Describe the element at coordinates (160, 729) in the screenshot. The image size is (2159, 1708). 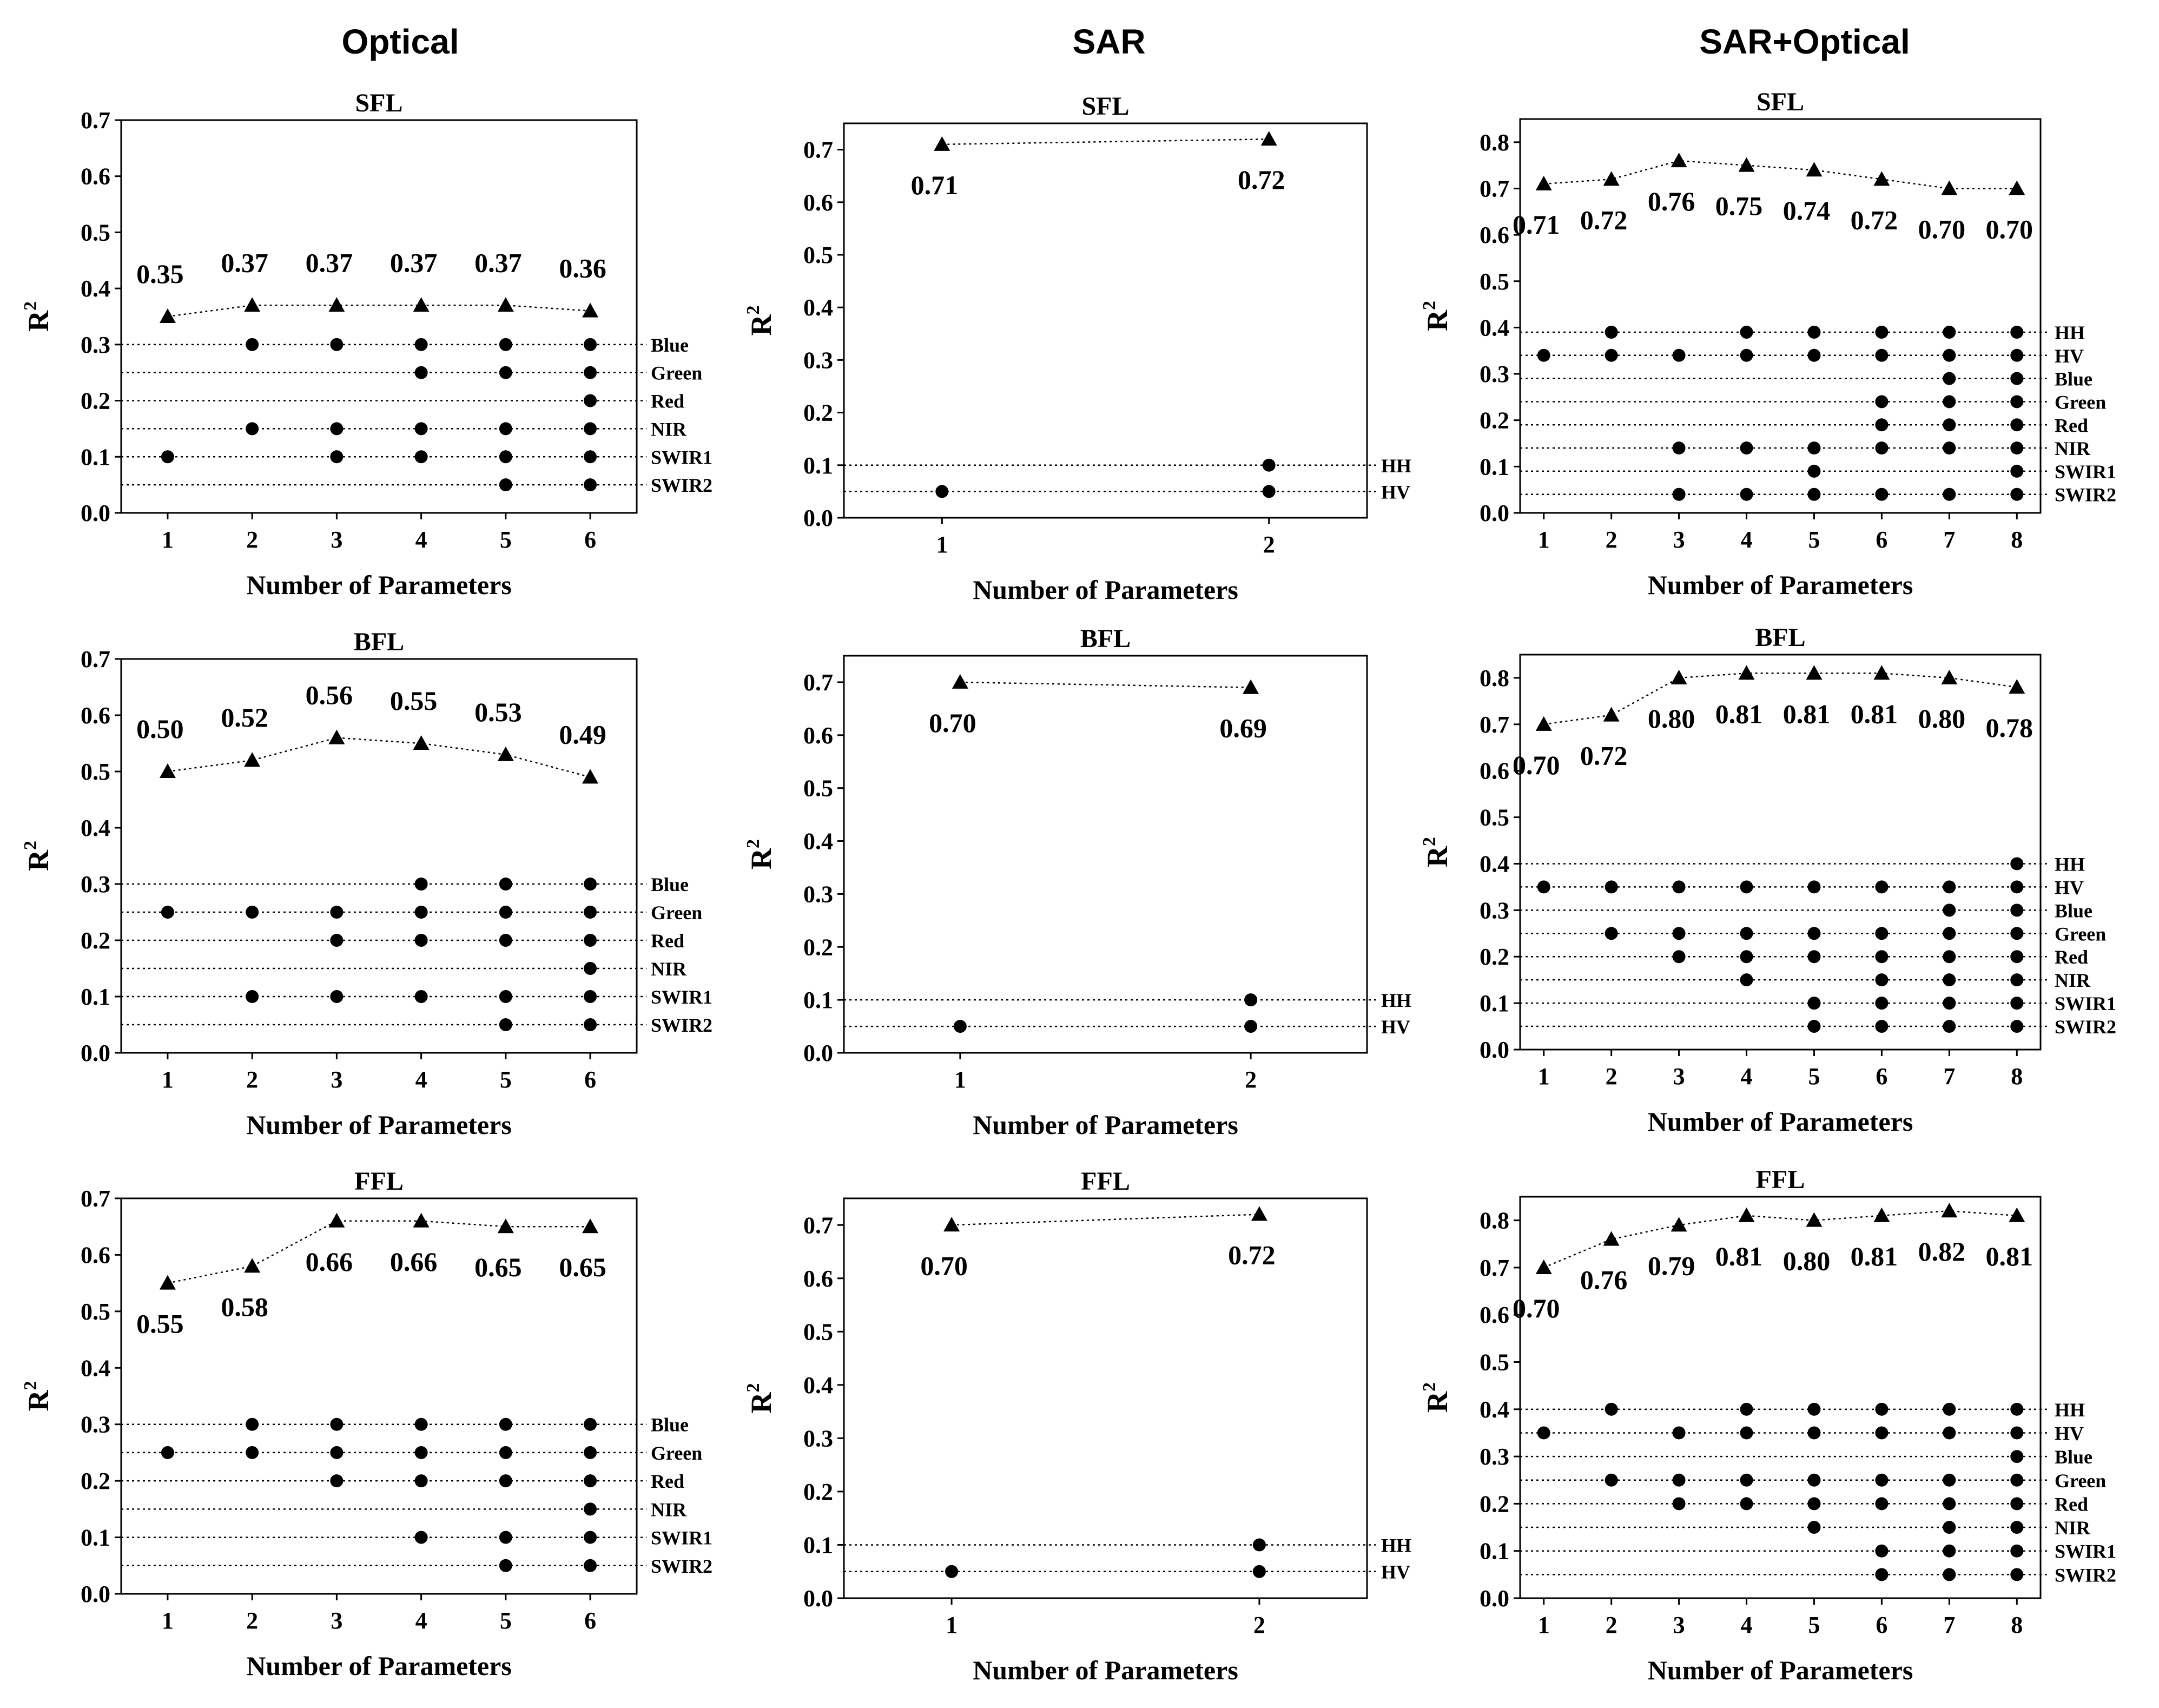
I see `r2-value-label: 0.50` at that location.